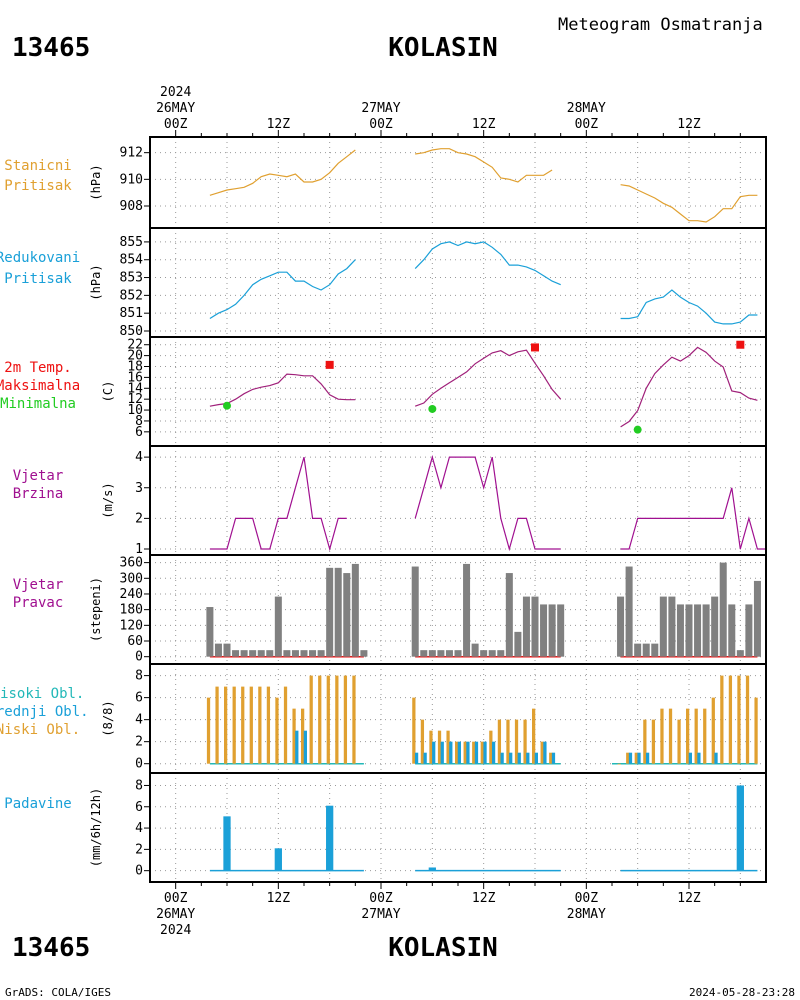 The image size is (800, 1000). I want to click on x-tick-label-bottom: 00Z, so click(176, 898).